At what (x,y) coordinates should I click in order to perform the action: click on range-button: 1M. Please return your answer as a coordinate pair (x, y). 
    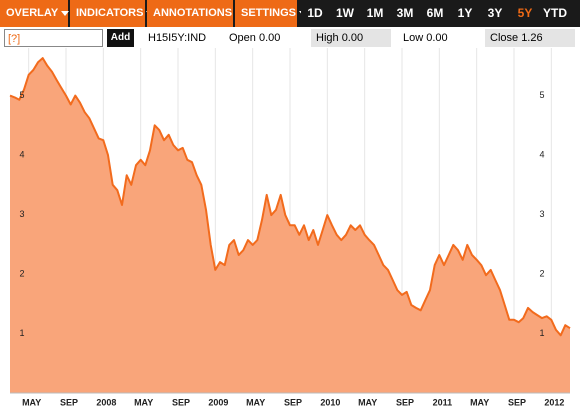
    Looking at the image, I should click on (375, 13).